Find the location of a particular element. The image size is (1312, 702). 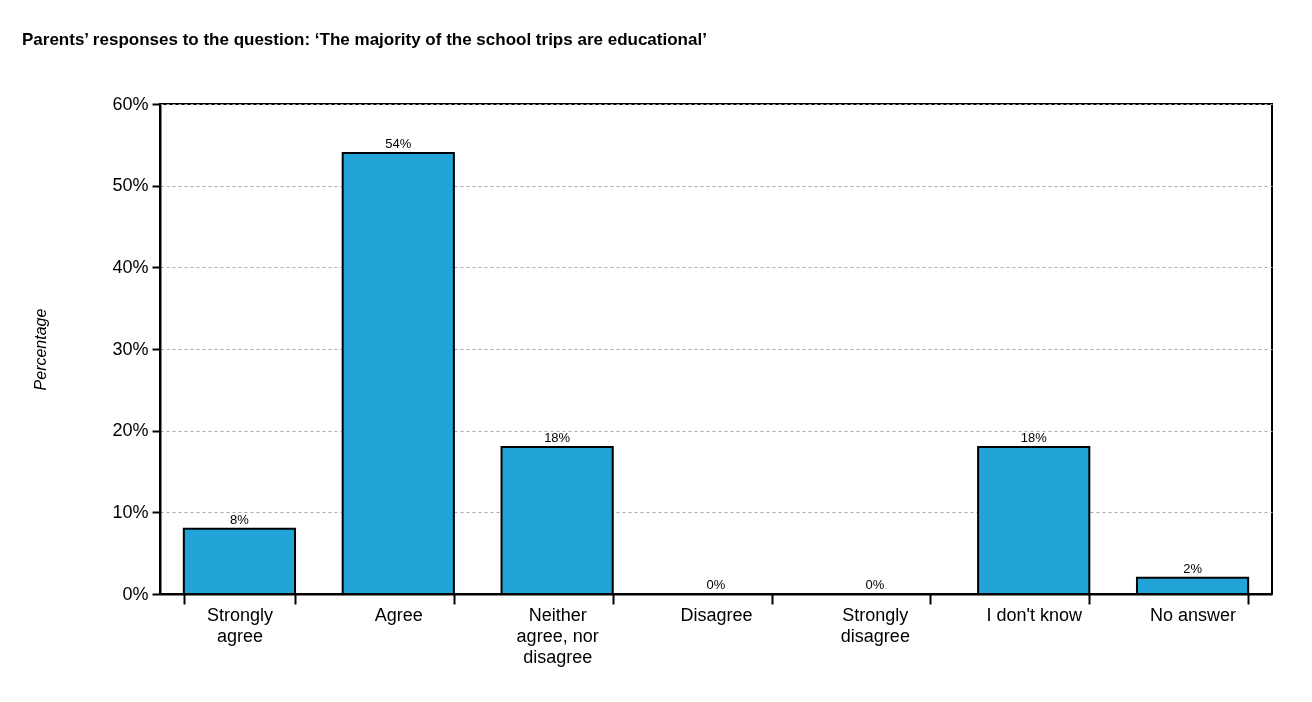

x-tick-label: Strongly disagree is located at coordinates (875, 625).